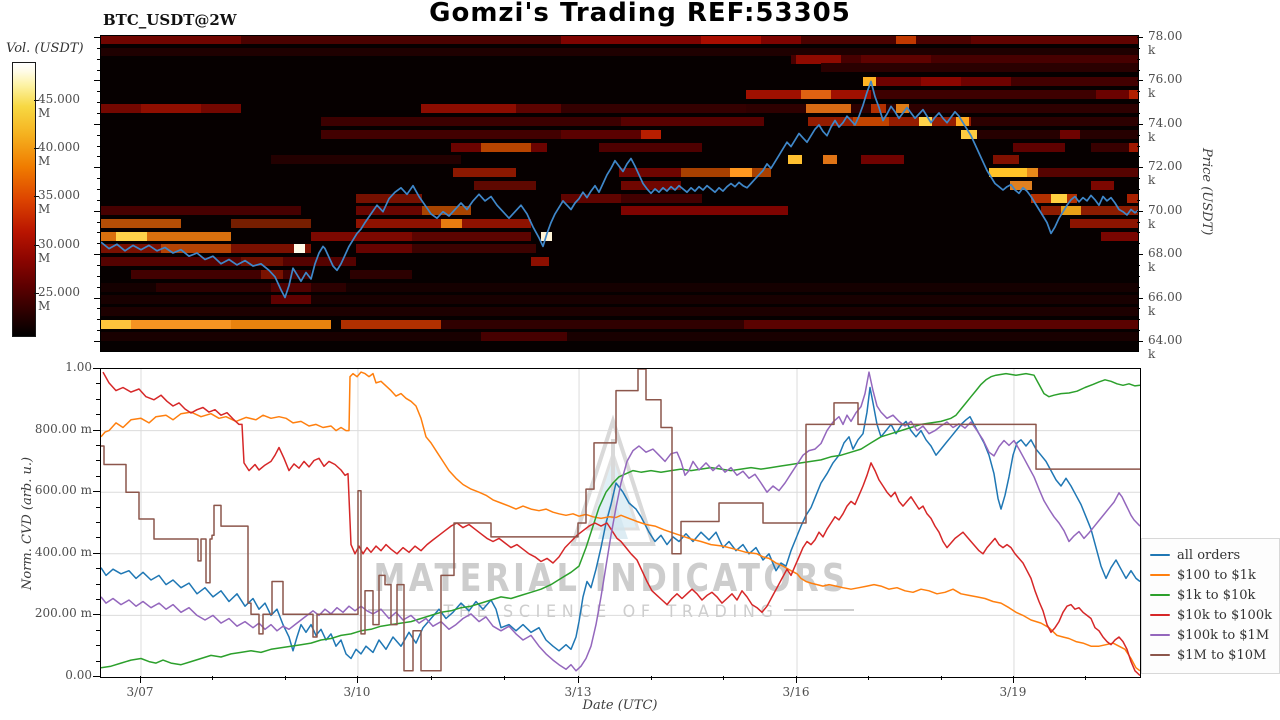  What do you see at coordinates (611, 612) in the screenshot?
I see `watermark-subtext: THE SCIENCE OF TRADING` at bounding box center [611, 612].